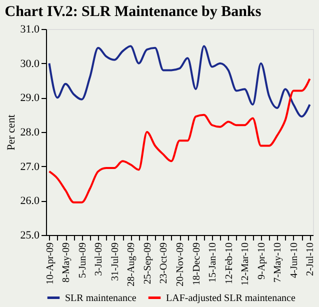 The width and height of the screenshot is (319, 307). Describe the element at coordinates (213, 262) in the screenshot. I see `x-tick-label: 15-Jan-10` at that location.